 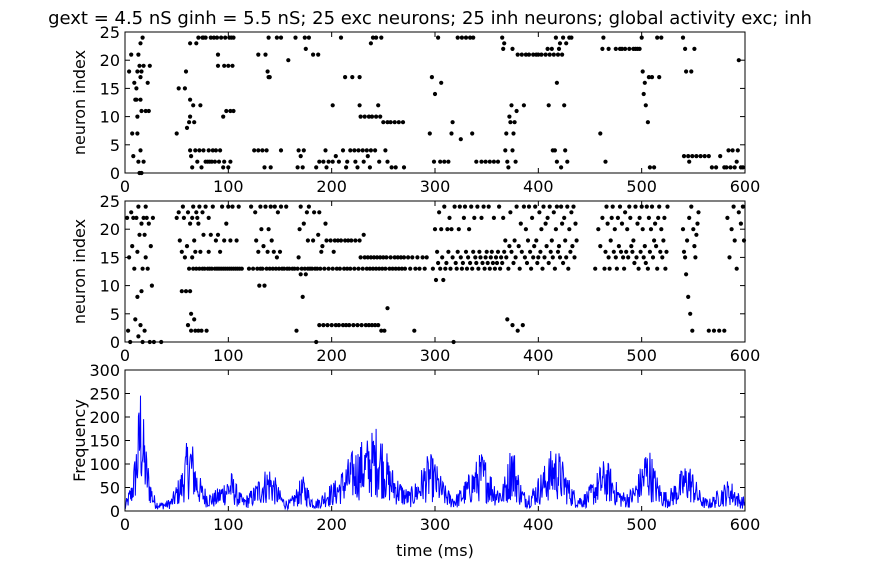 I want to click on y-tick-label: 0, so click(x=115, y=511).